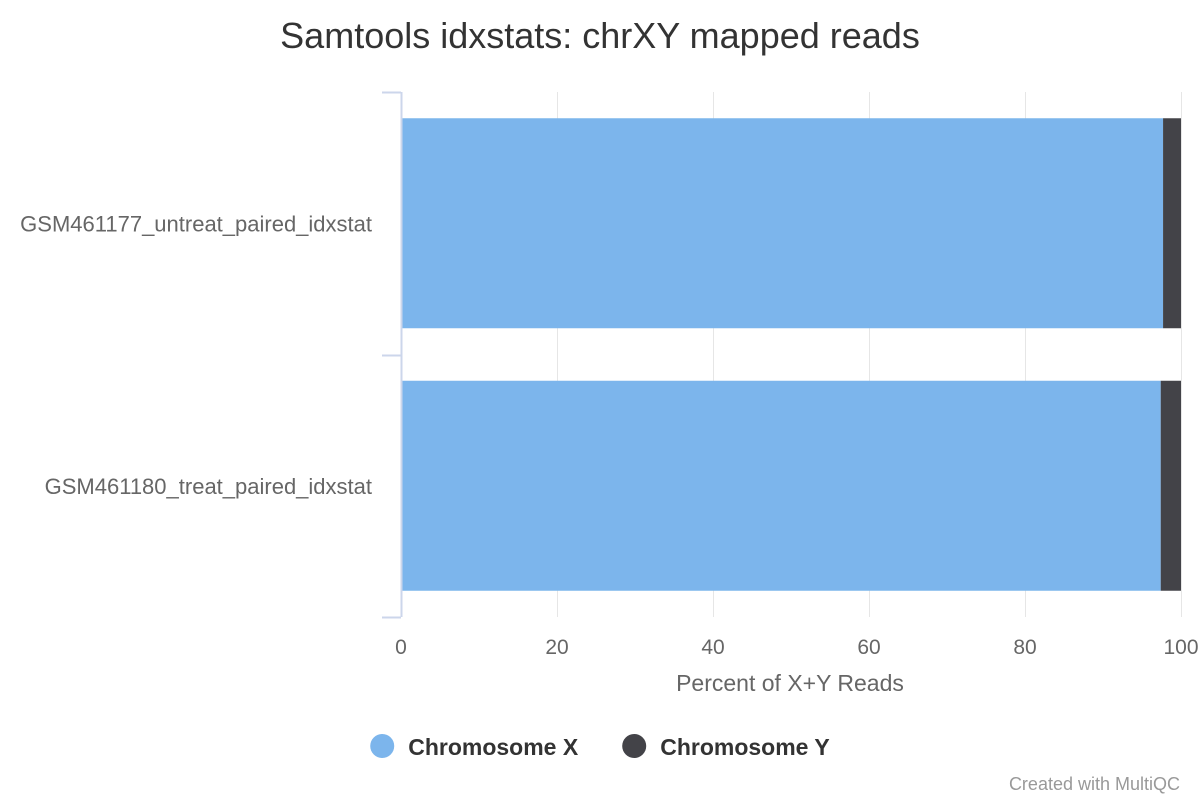 The width and height of the screenshot is (1200, 800). Describe the element at coordinates (1094, 784) in the screenshot. I see `credit-text: Created with MultiQC` at that location.